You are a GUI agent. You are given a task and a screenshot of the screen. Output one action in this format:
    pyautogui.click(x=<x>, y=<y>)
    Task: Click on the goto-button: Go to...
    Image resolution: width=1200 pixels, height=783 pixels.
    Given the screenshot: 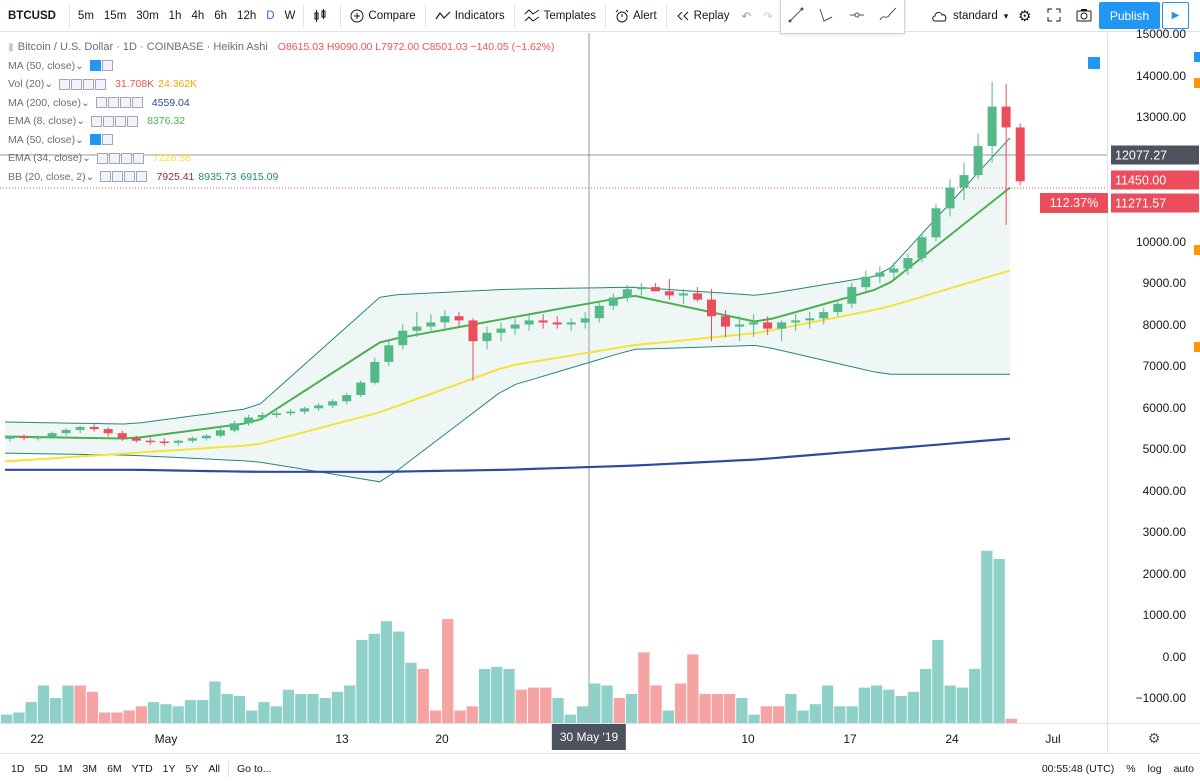 What is the action you would take?
    pyautogui.click(x=254, y=768)
    